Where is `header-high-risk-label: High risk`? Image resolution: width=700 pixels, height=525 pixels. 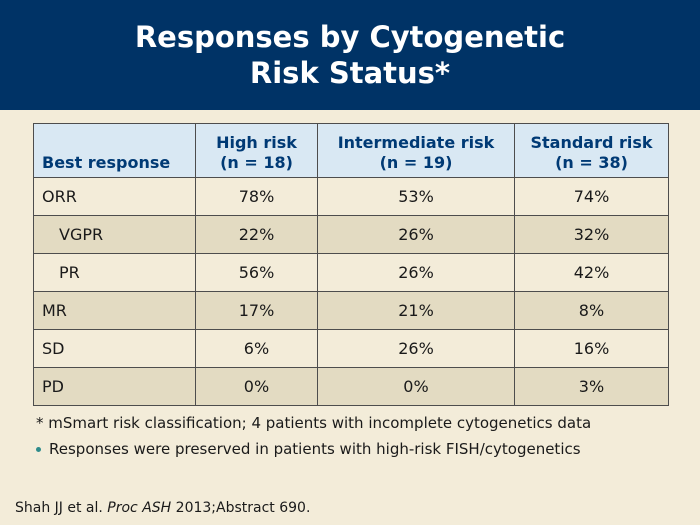 header-high-risk-label: High risk is located at coordinates (256, 142).